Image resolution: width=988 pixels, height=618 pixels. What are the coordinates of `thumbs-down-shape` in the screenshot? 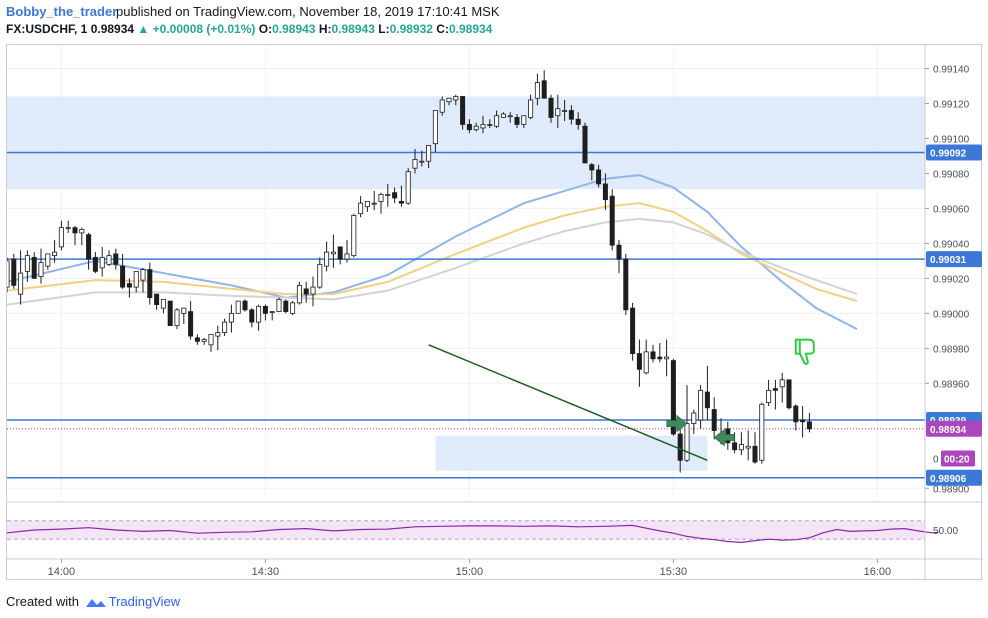 It's located at (804, 351).